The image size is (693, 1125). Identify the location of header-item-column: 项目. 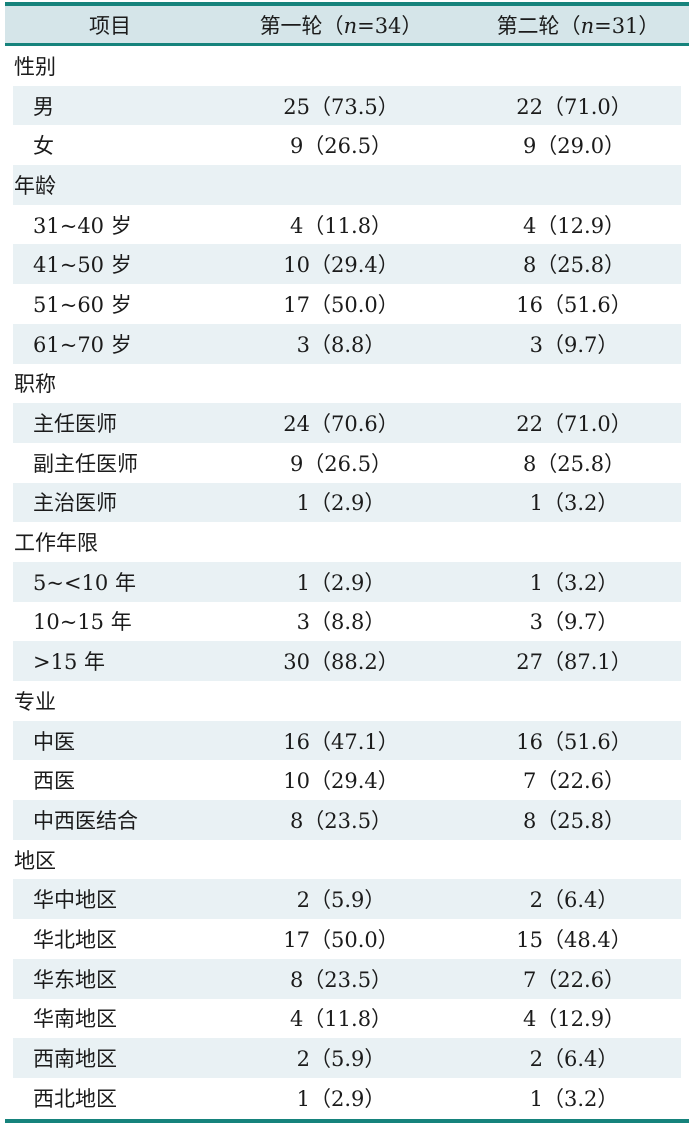
(110, 25).